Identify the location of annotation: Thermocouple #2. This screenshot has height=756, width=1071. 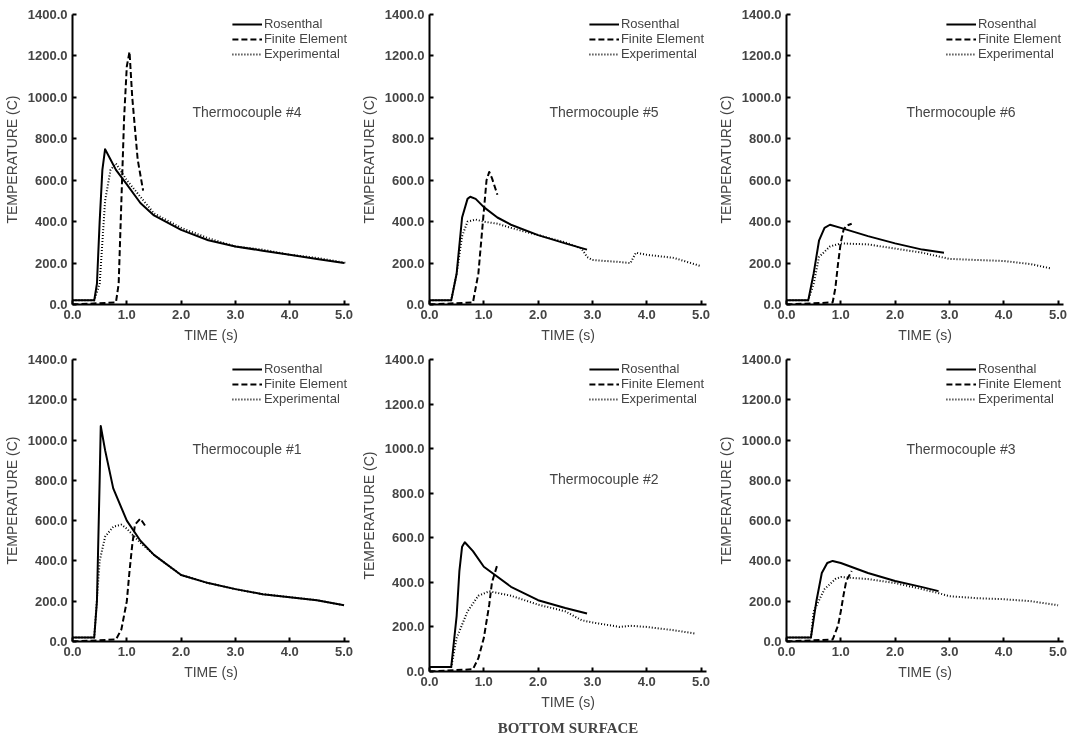
(604, 478).